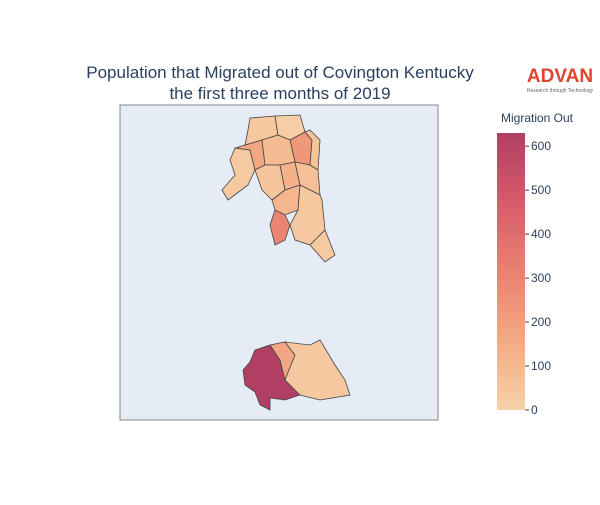 The image size is (600, 505). Describe the element at coordinates (560, 76) in the screenshot. I see `logo-text: ADVAN` at that location.